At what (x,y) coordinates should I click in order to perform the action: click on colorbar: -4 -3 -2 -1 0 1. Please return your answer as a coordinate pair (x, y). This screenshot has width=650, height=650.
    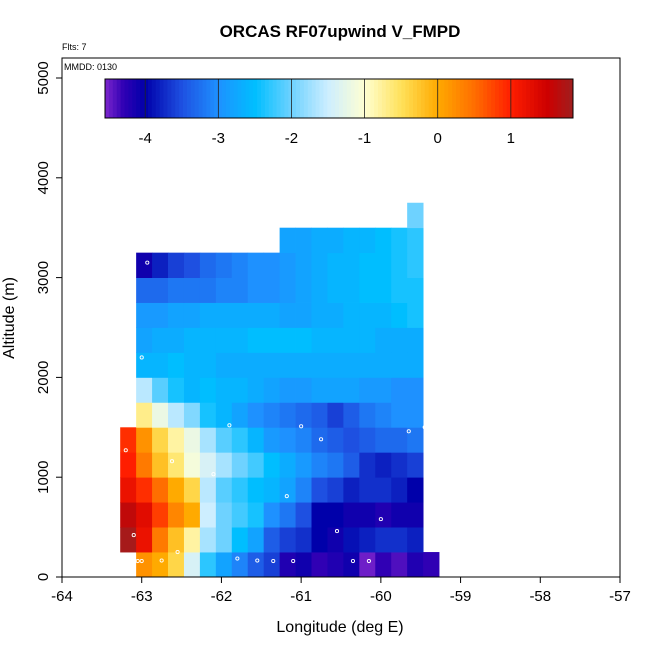
    Looking at the image, I should click on (339, 112).